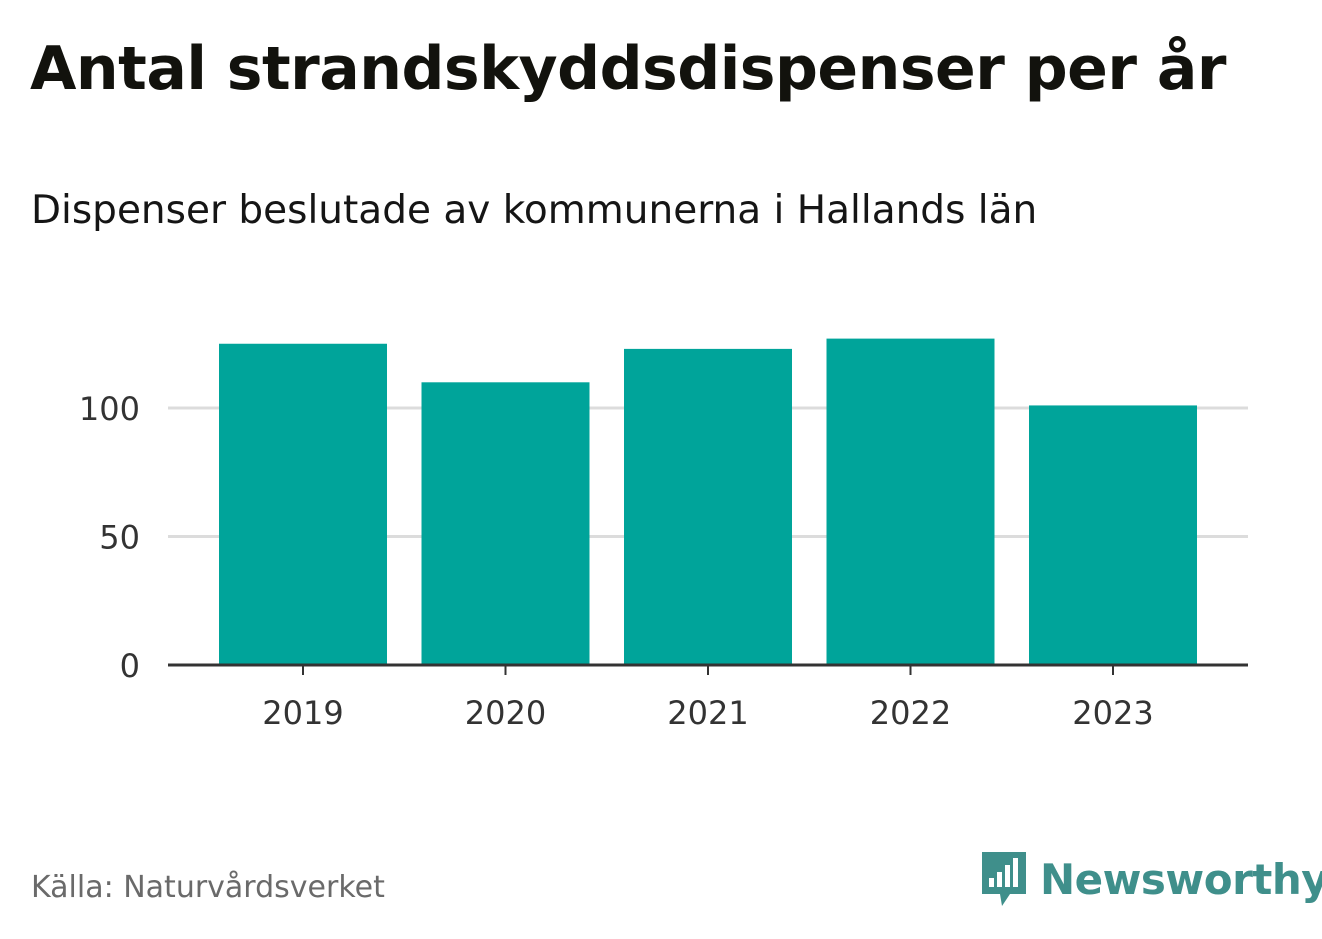 This screenshot has width=1322, height=939. I want to click on bar-2022, so click(910, 501).